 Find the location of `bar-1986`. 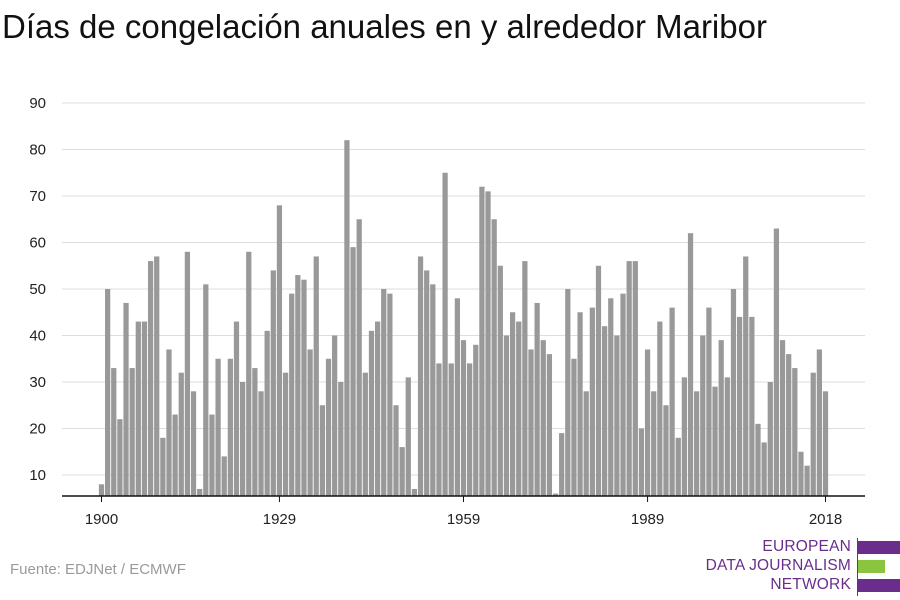

bar-1986 is located at coordinates (629, 378).